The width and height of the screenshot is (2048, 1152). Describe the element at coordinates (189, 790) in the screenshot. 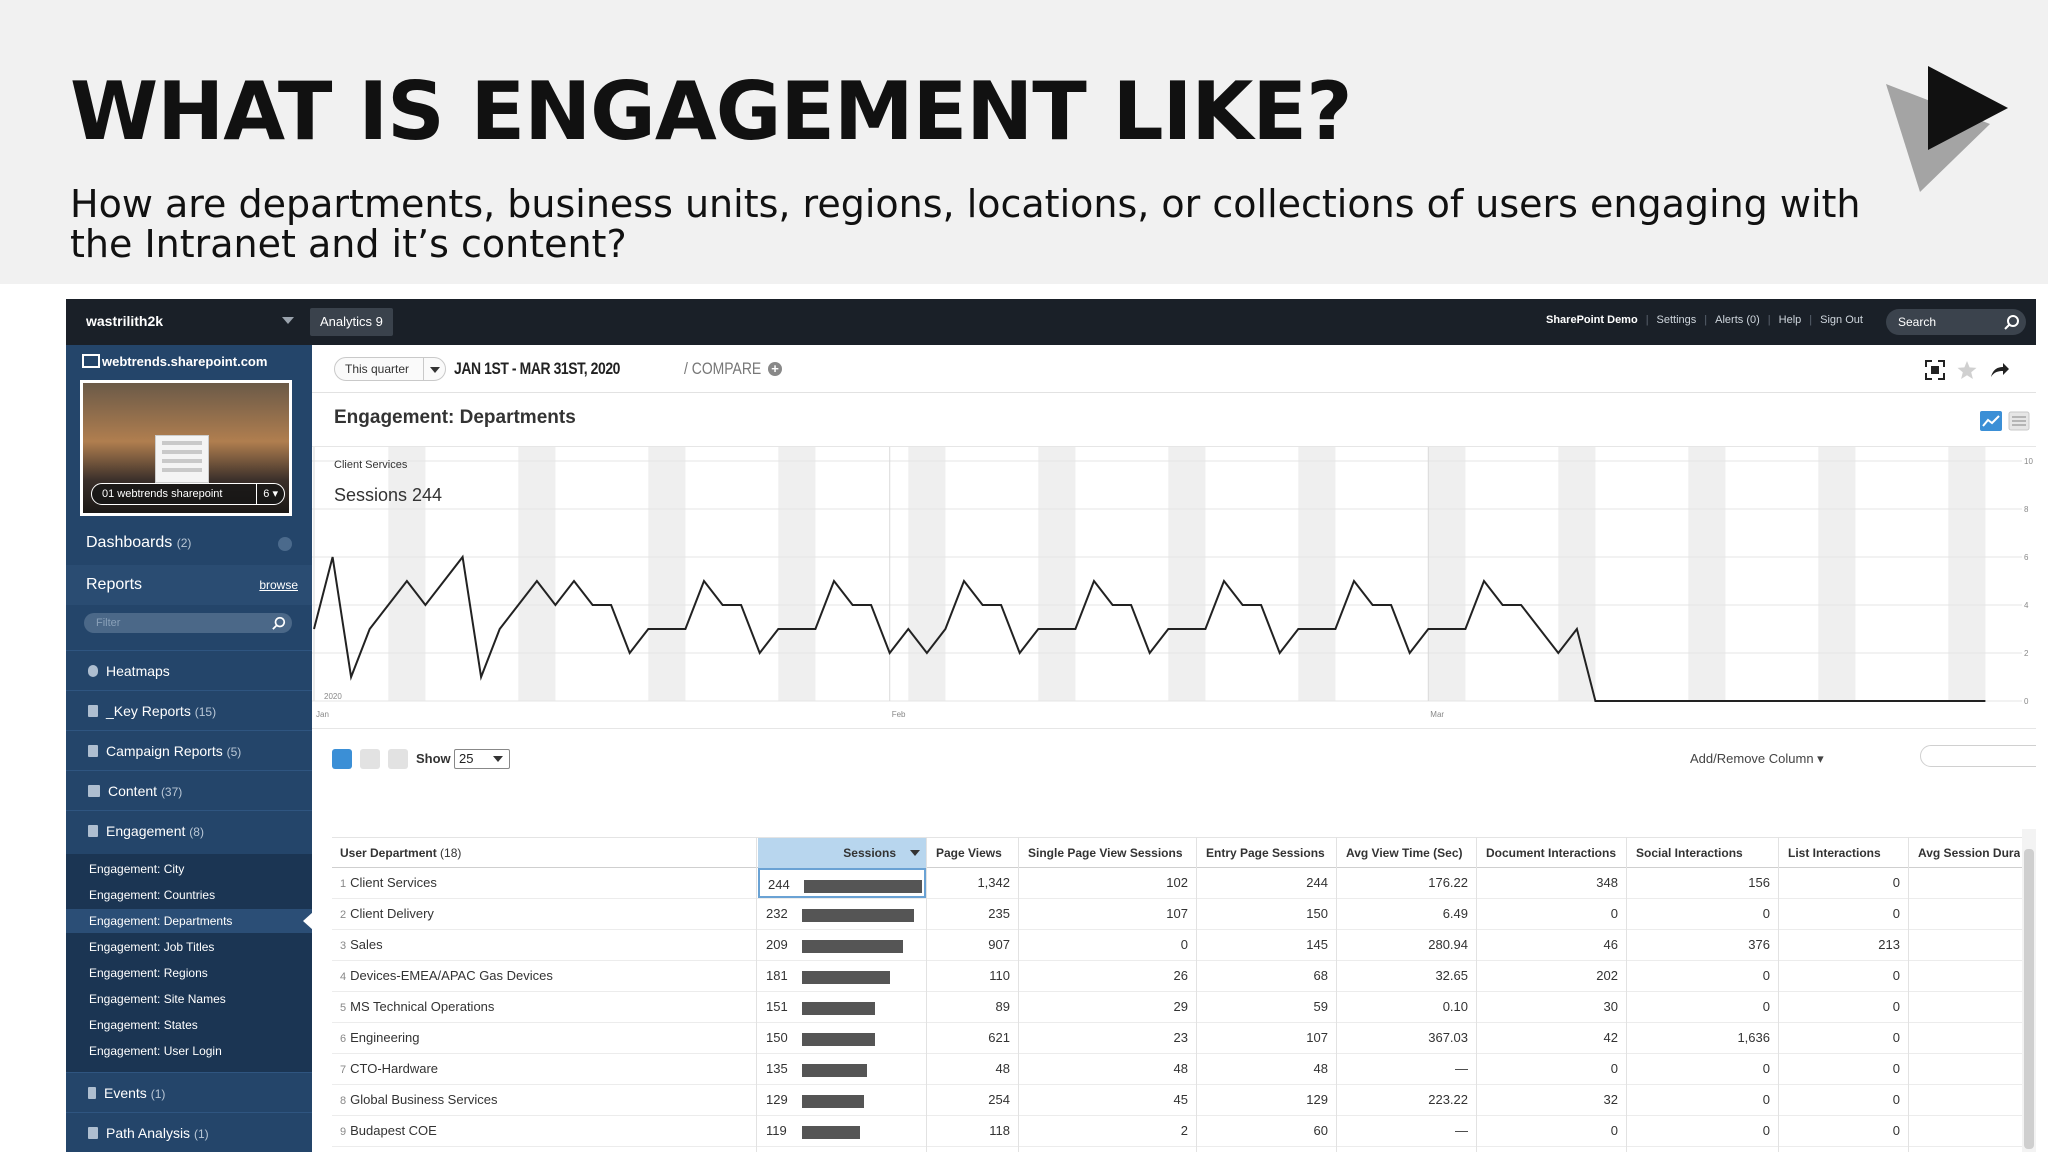

I see `nav-item-content: Content (37)` at that location.